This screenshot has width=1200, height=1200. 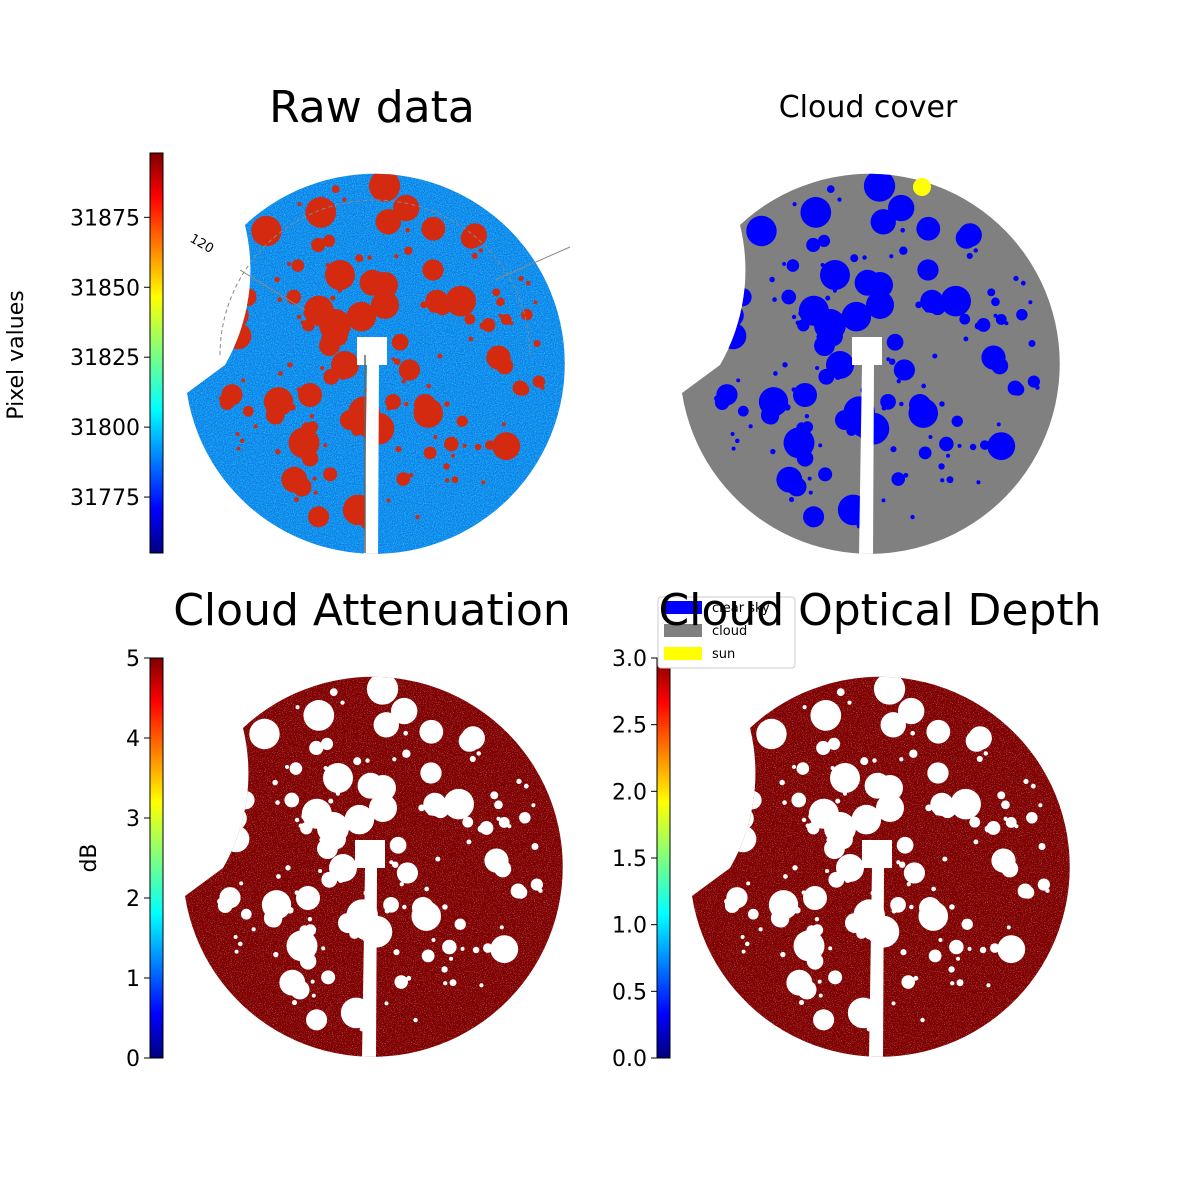 I want to click on tick-label: 31825, so click(x=105, y=358).